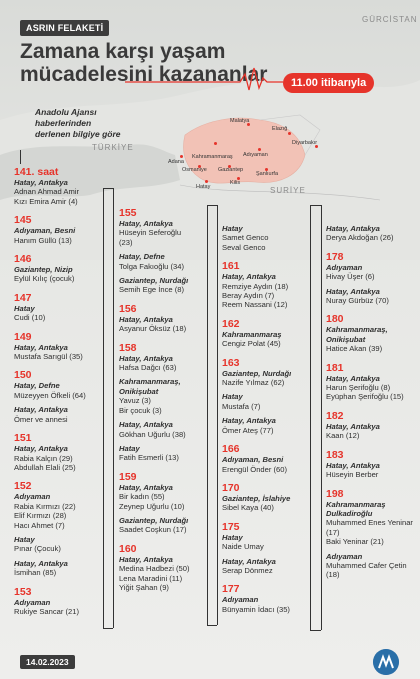 The height and width of the screenshot is (679, 420). Describe the element at coordinates (231, 266) in the screenshot. I see `hour-label: 161` at that location.